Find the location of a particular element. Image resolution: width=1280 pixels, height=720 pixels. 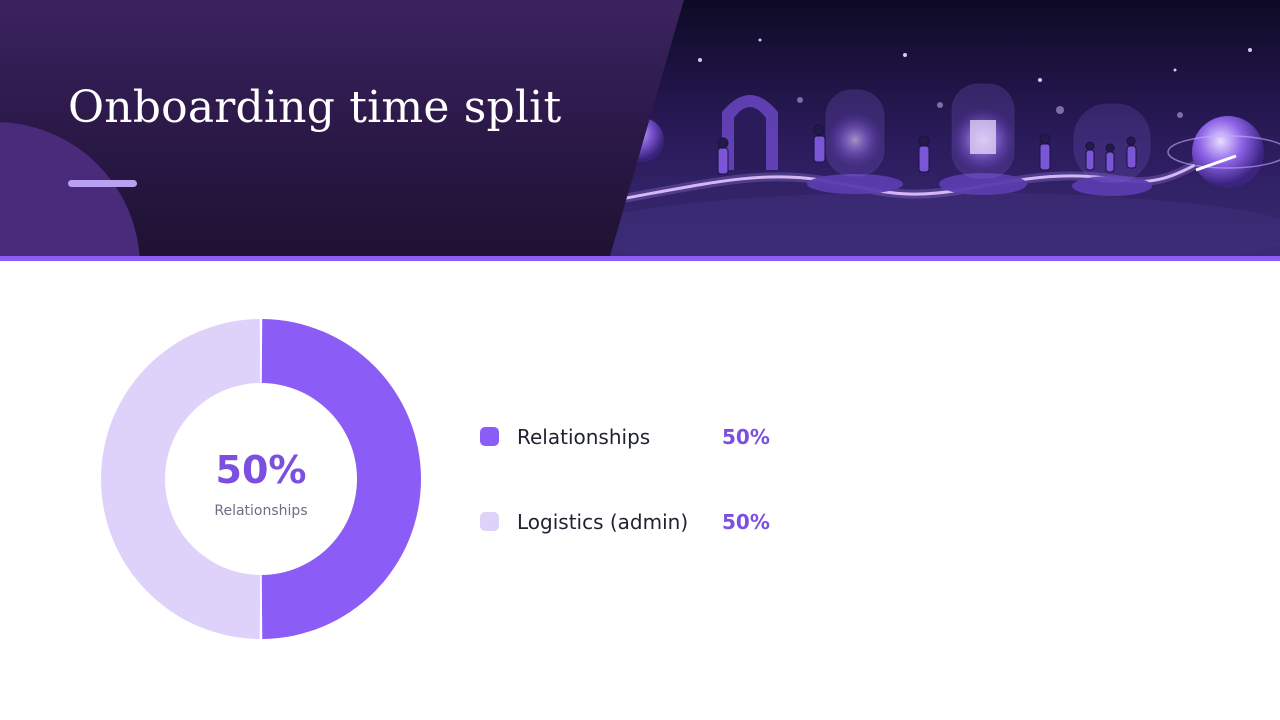

donut-chart is located at coordinates (261, 479).